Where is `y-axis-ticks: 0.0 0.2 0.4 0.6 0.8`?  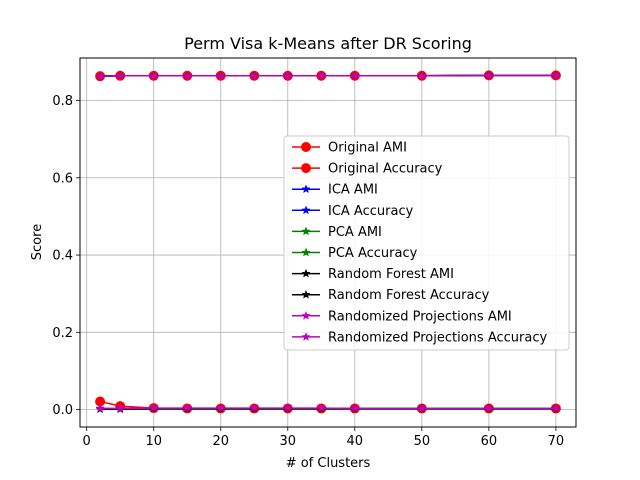
y-axis-ticks: 0.0 0.2 0.4 0.6 0.8 is located at coordinates (66, 256).